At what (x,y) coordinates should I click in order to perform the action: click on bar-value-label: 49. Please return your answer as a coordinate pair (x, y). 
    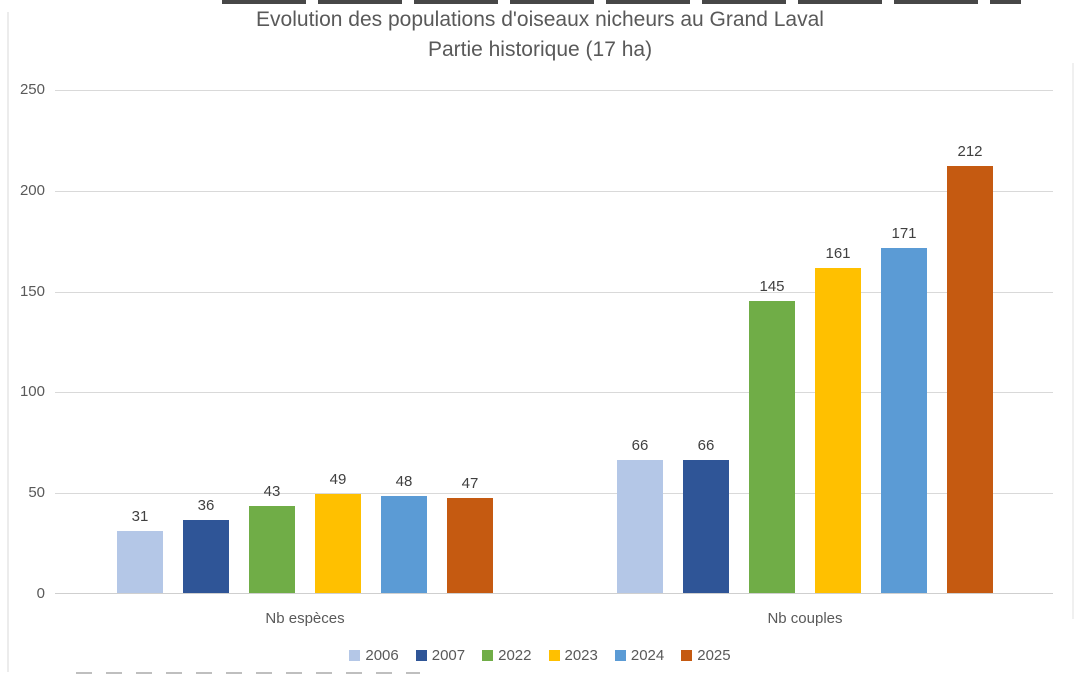
    Looking at the image, I should click on (338, 479).